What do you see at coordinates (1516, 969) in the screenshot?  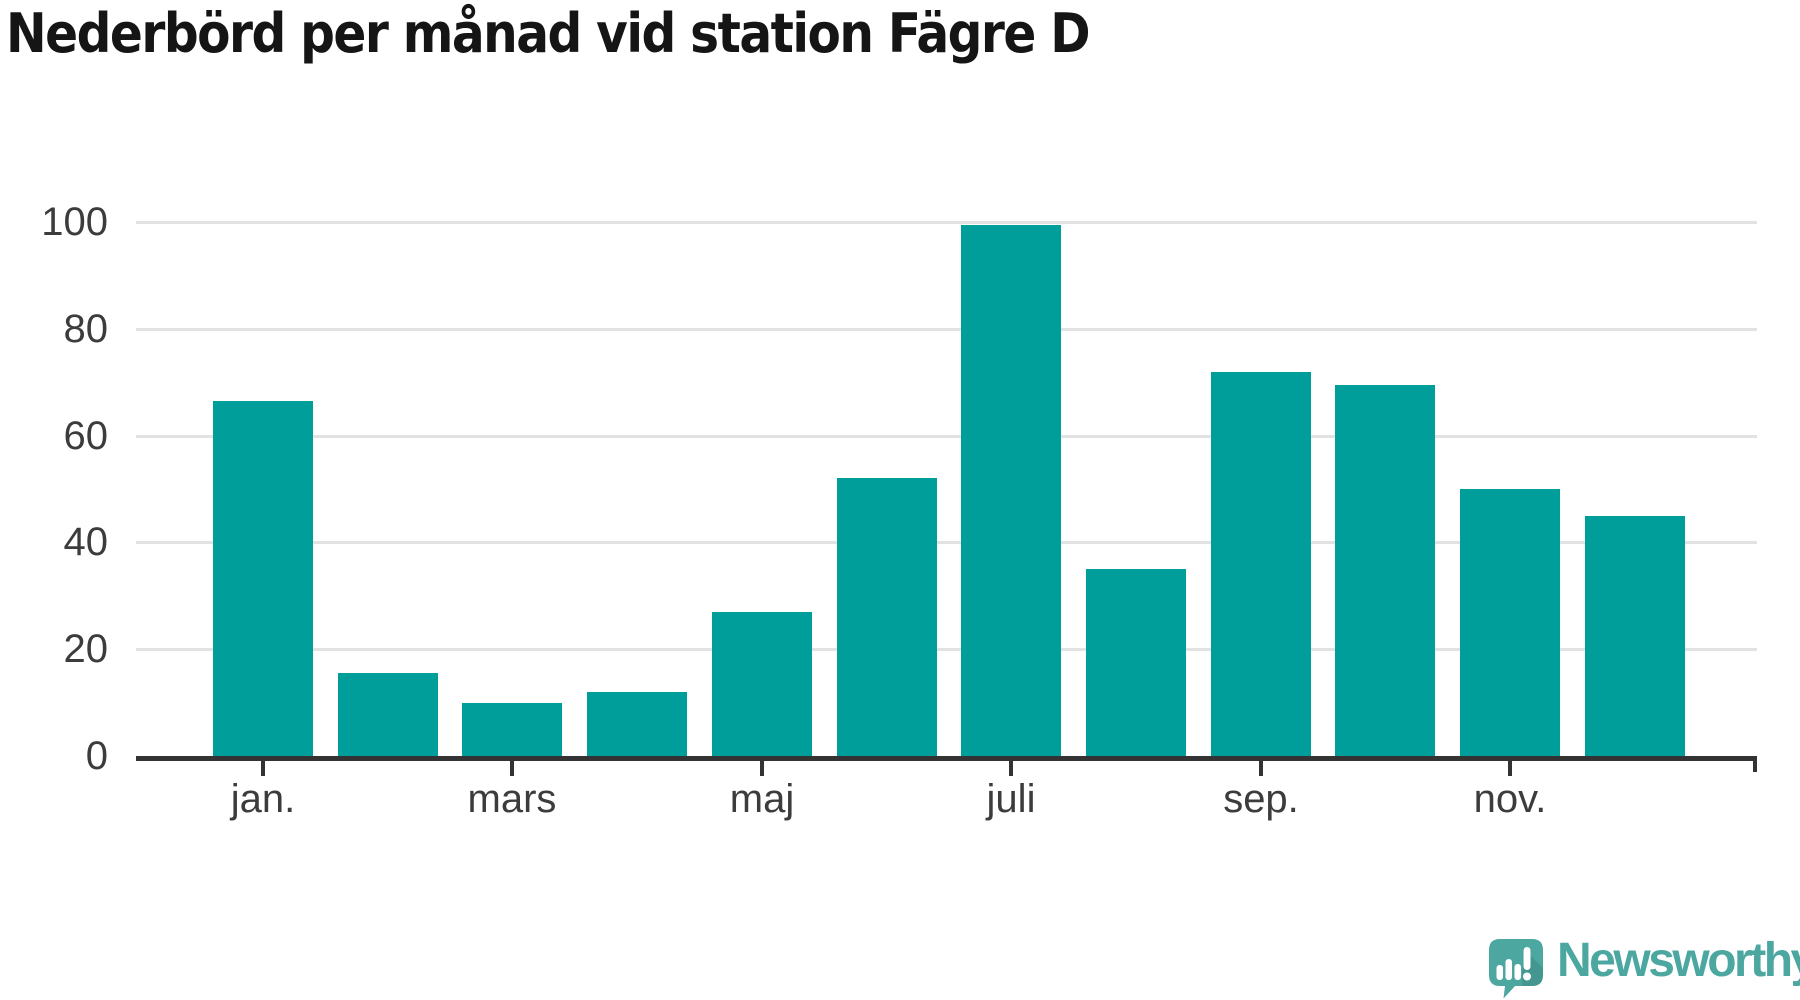 I see `newsworthy-chart-bubble-icon` at bounding box center [1516, 969].